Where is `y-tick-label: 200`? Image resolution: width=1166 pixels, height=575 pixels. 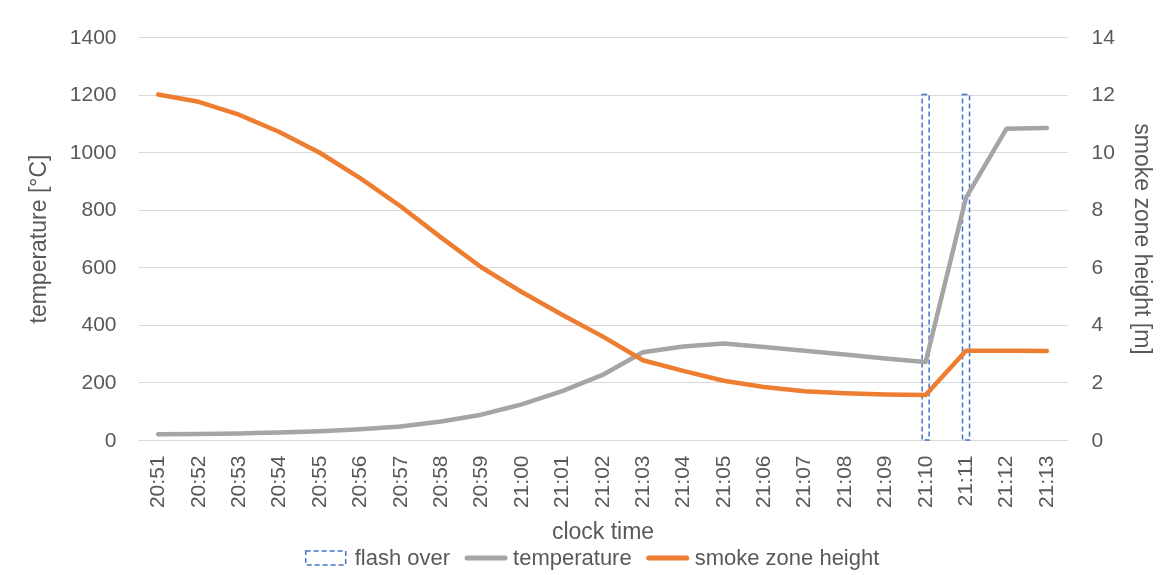
y-tick-label: 200 is located at coordinates (99, 381).